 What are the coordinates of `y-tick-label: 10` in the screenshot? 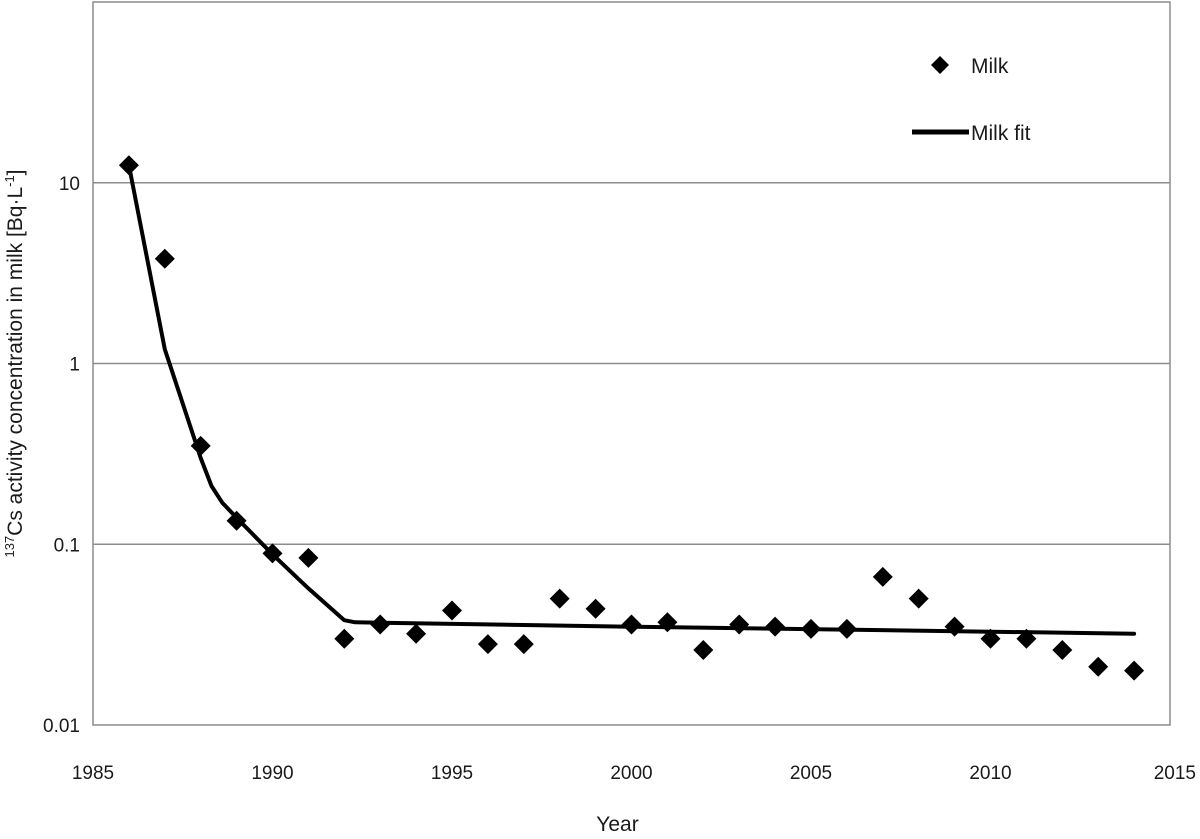 It's located at (69, 184).